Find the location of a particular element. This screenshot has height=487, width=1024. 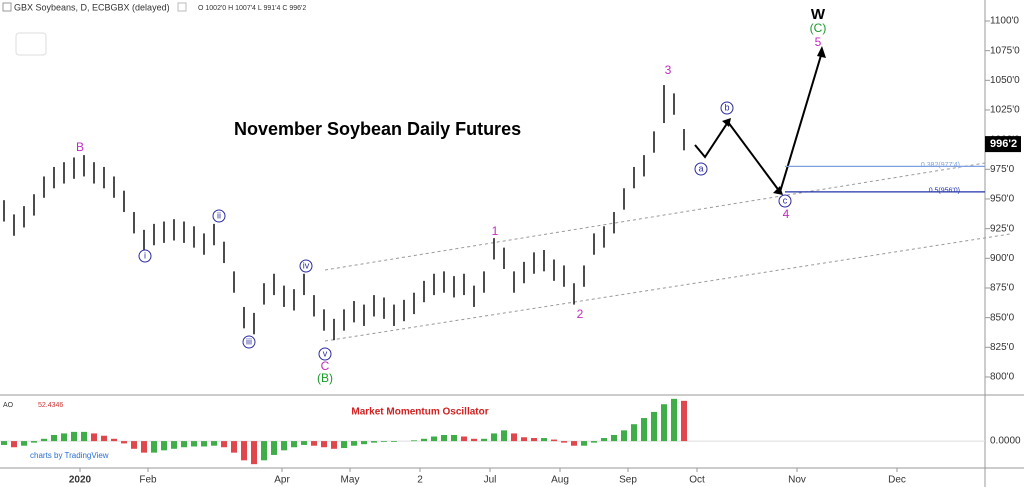

wave-label: b is located at coordinates (726, 107).